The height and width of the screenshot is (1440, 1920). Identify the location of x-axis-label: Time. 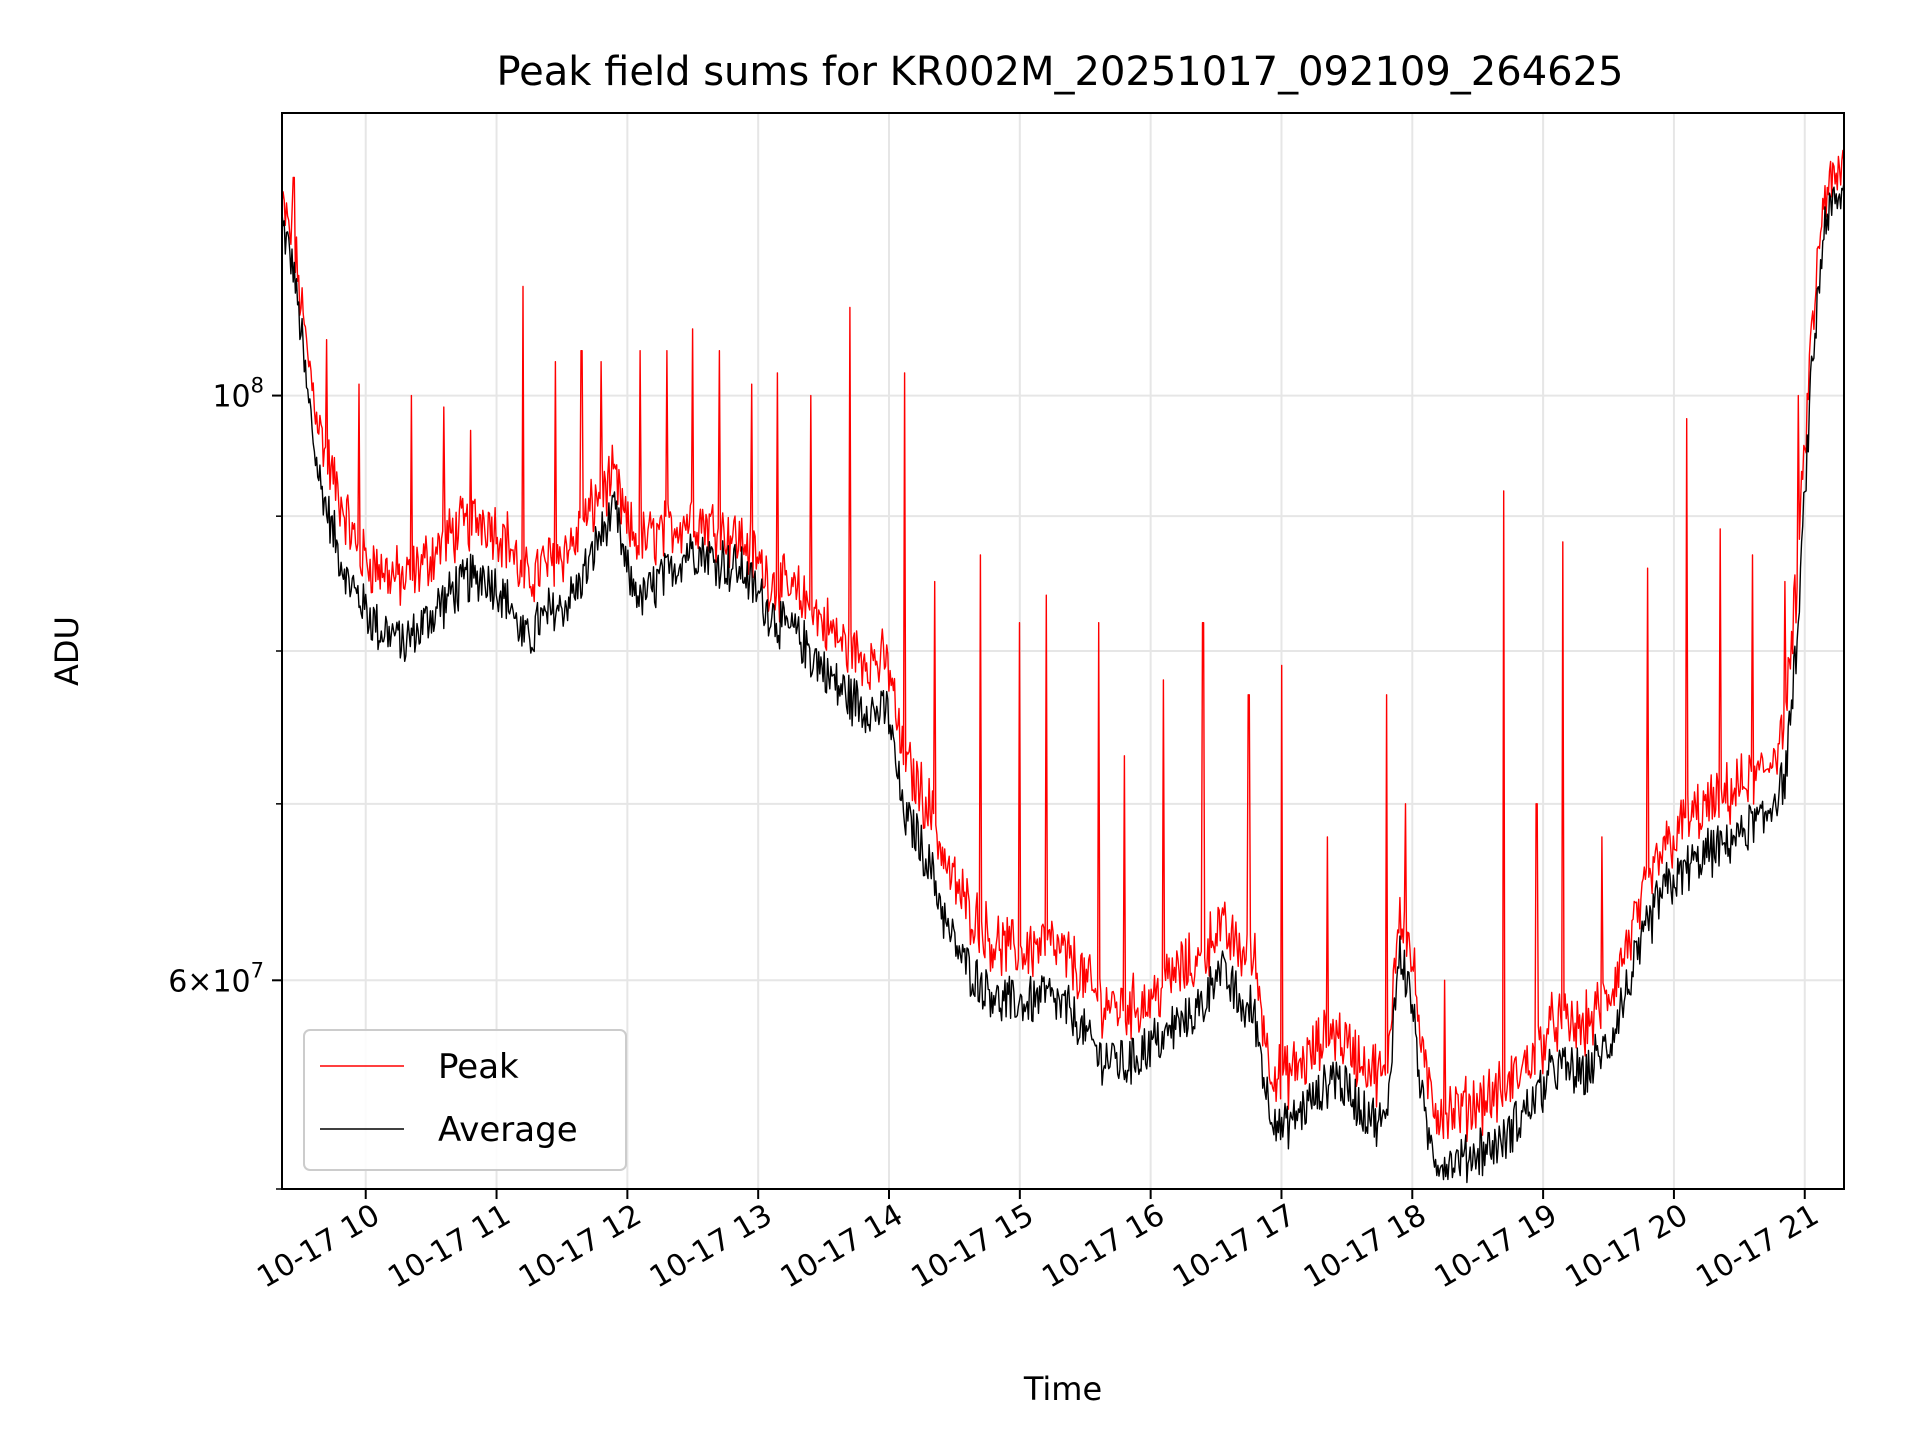
(1062, 1389).